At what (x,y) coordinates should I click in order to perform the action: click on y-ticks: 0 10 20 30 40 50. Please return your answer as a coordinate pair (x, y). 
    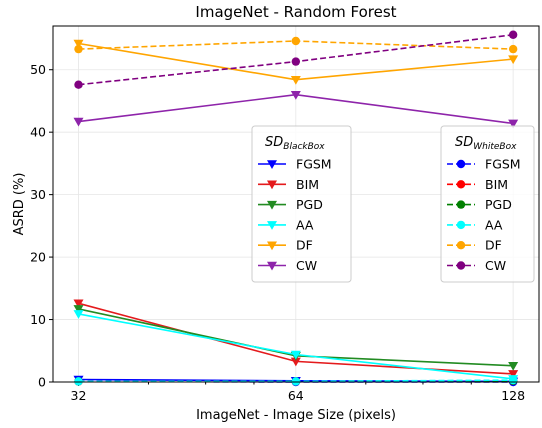
    Looking at the image, I should click on (41, 226).